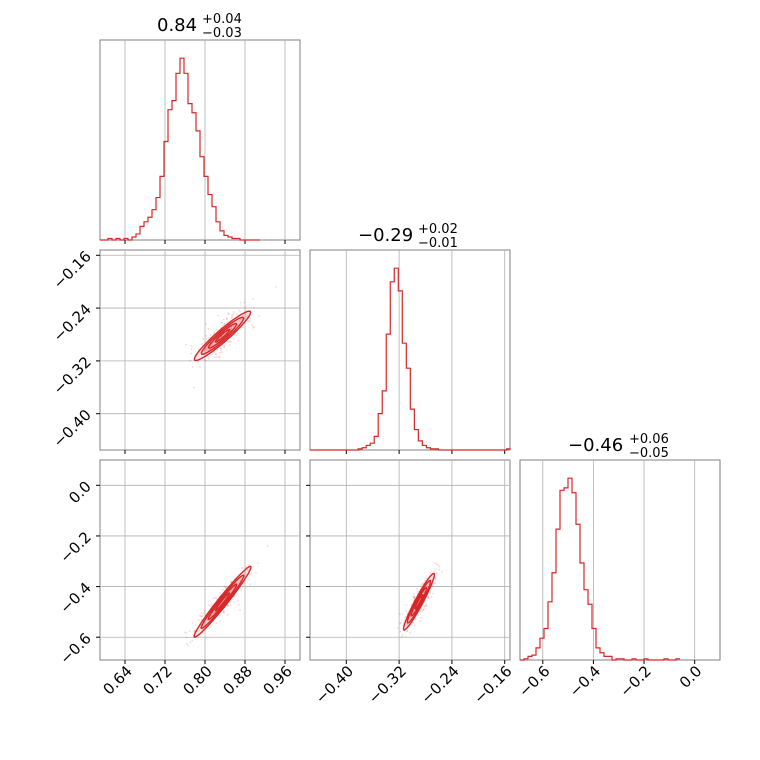 Image resolution: width=760 pixels, height=760 pixels. Describe the element at coordinates (117, 680) in the screenshot. I see `x-tick-label: 0.64` at that location.